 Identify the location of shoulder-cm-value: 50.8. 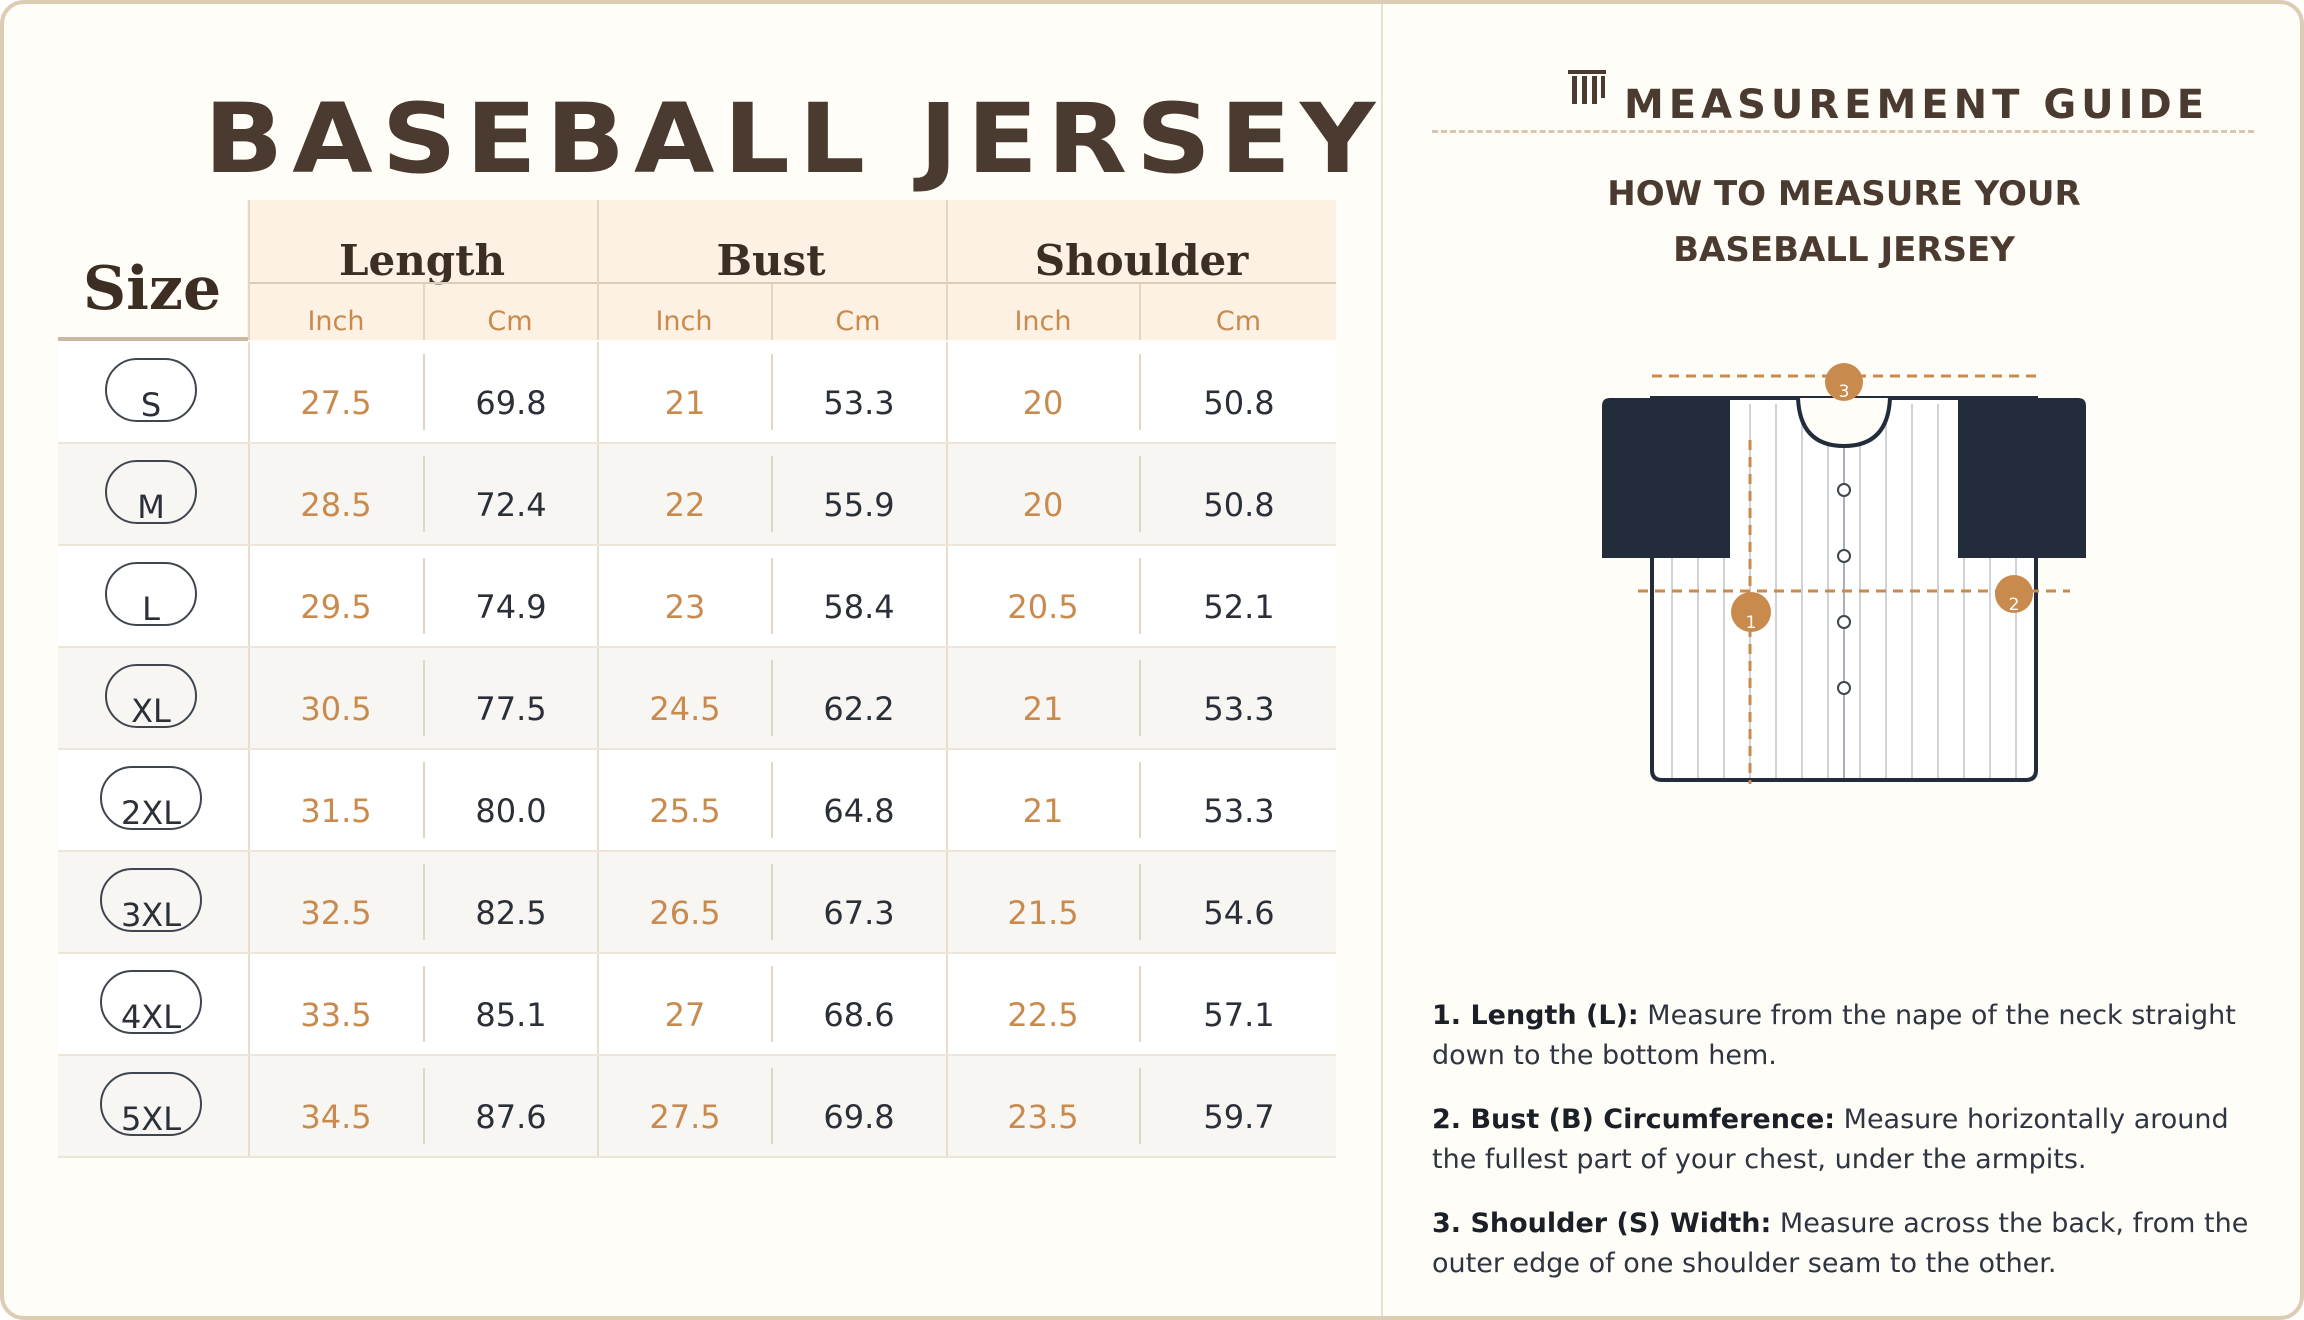
(1239, 403).